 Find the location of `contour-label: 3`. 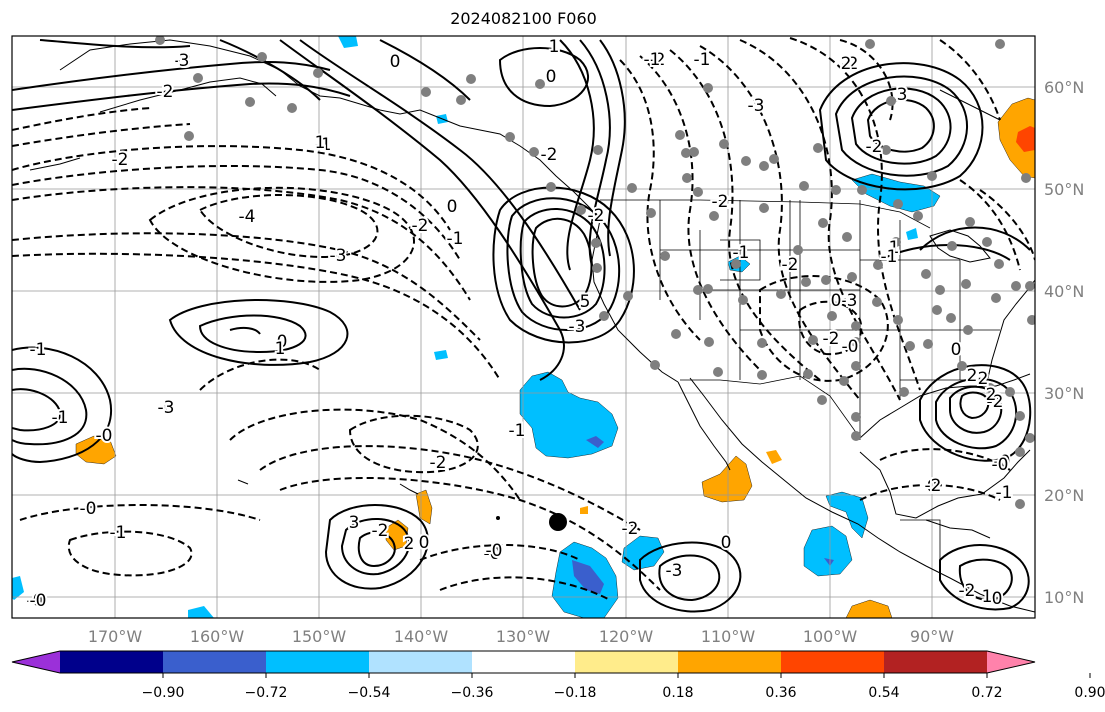

contour-label: 3 is located at coordinates (354, 523).